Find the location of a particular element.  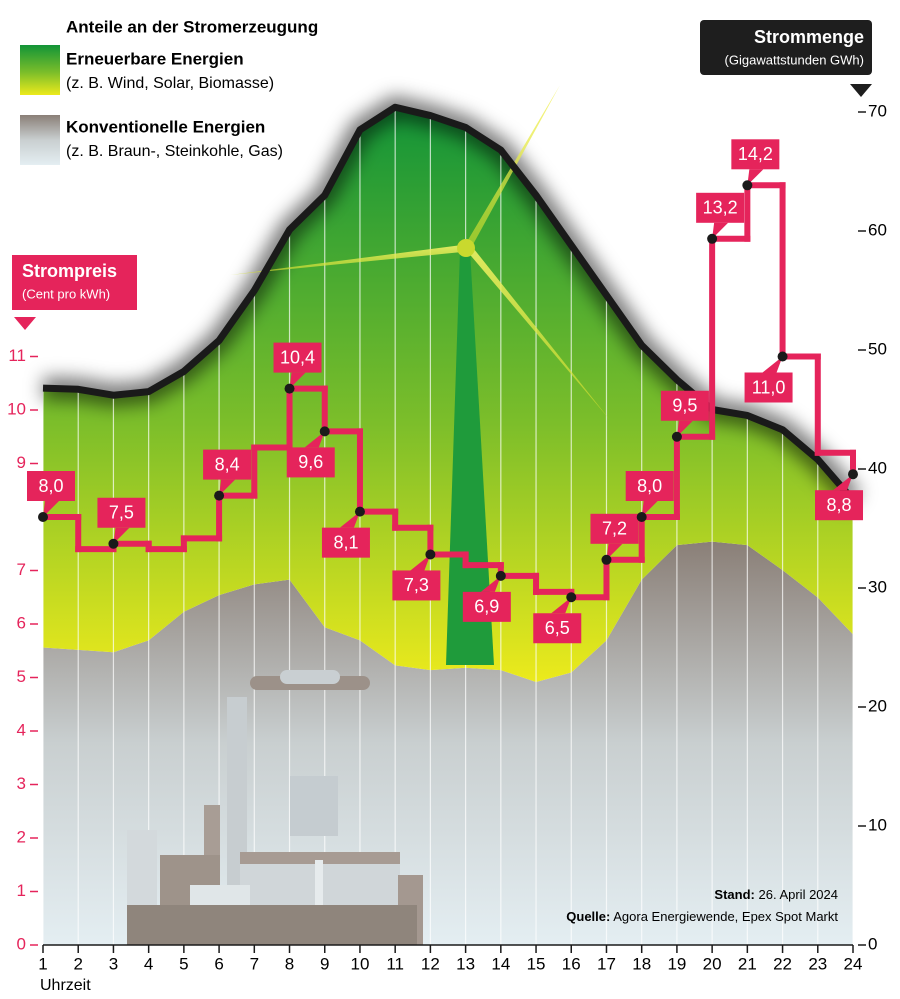

x-tick-label: 19 is located at coordinates (676, 963).